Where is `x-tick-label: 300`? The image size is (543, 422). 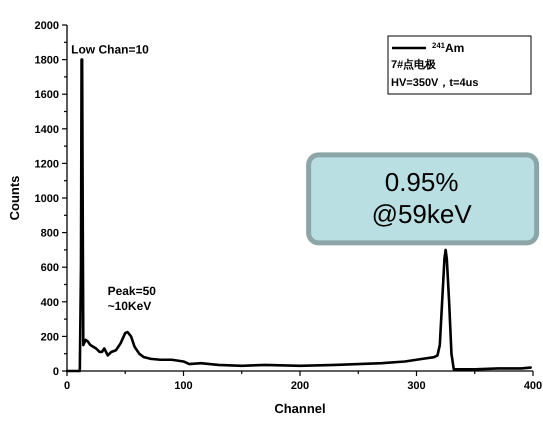 x-tick-label: 300 is located at coordinates (416, 386).